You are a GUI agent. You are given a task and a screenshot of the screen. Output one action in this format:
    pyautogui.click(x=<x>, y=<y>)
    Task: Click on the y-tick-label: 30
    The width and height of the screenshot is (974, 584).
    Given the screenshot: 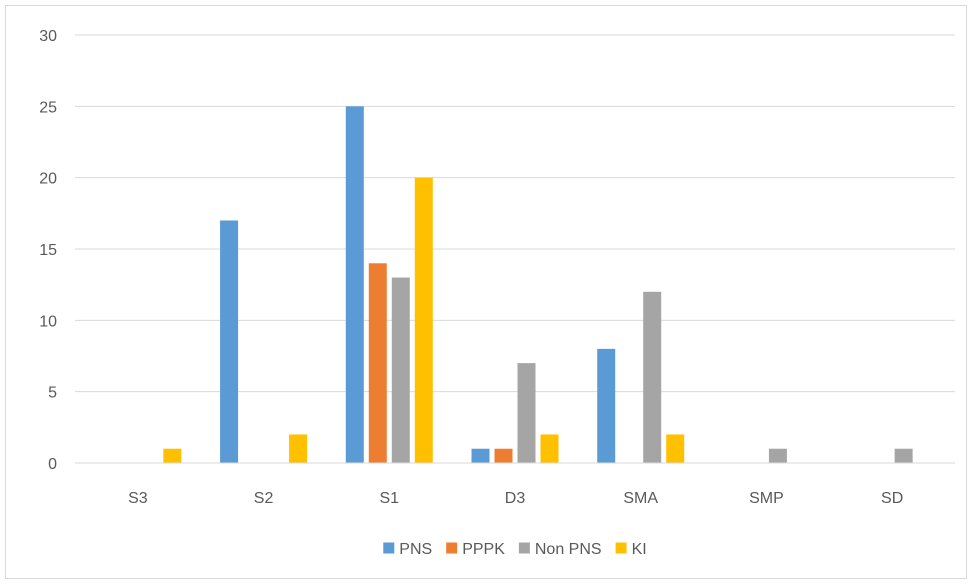 What is the action you would take?
    pyautogui.click(x=48, y=36)
    